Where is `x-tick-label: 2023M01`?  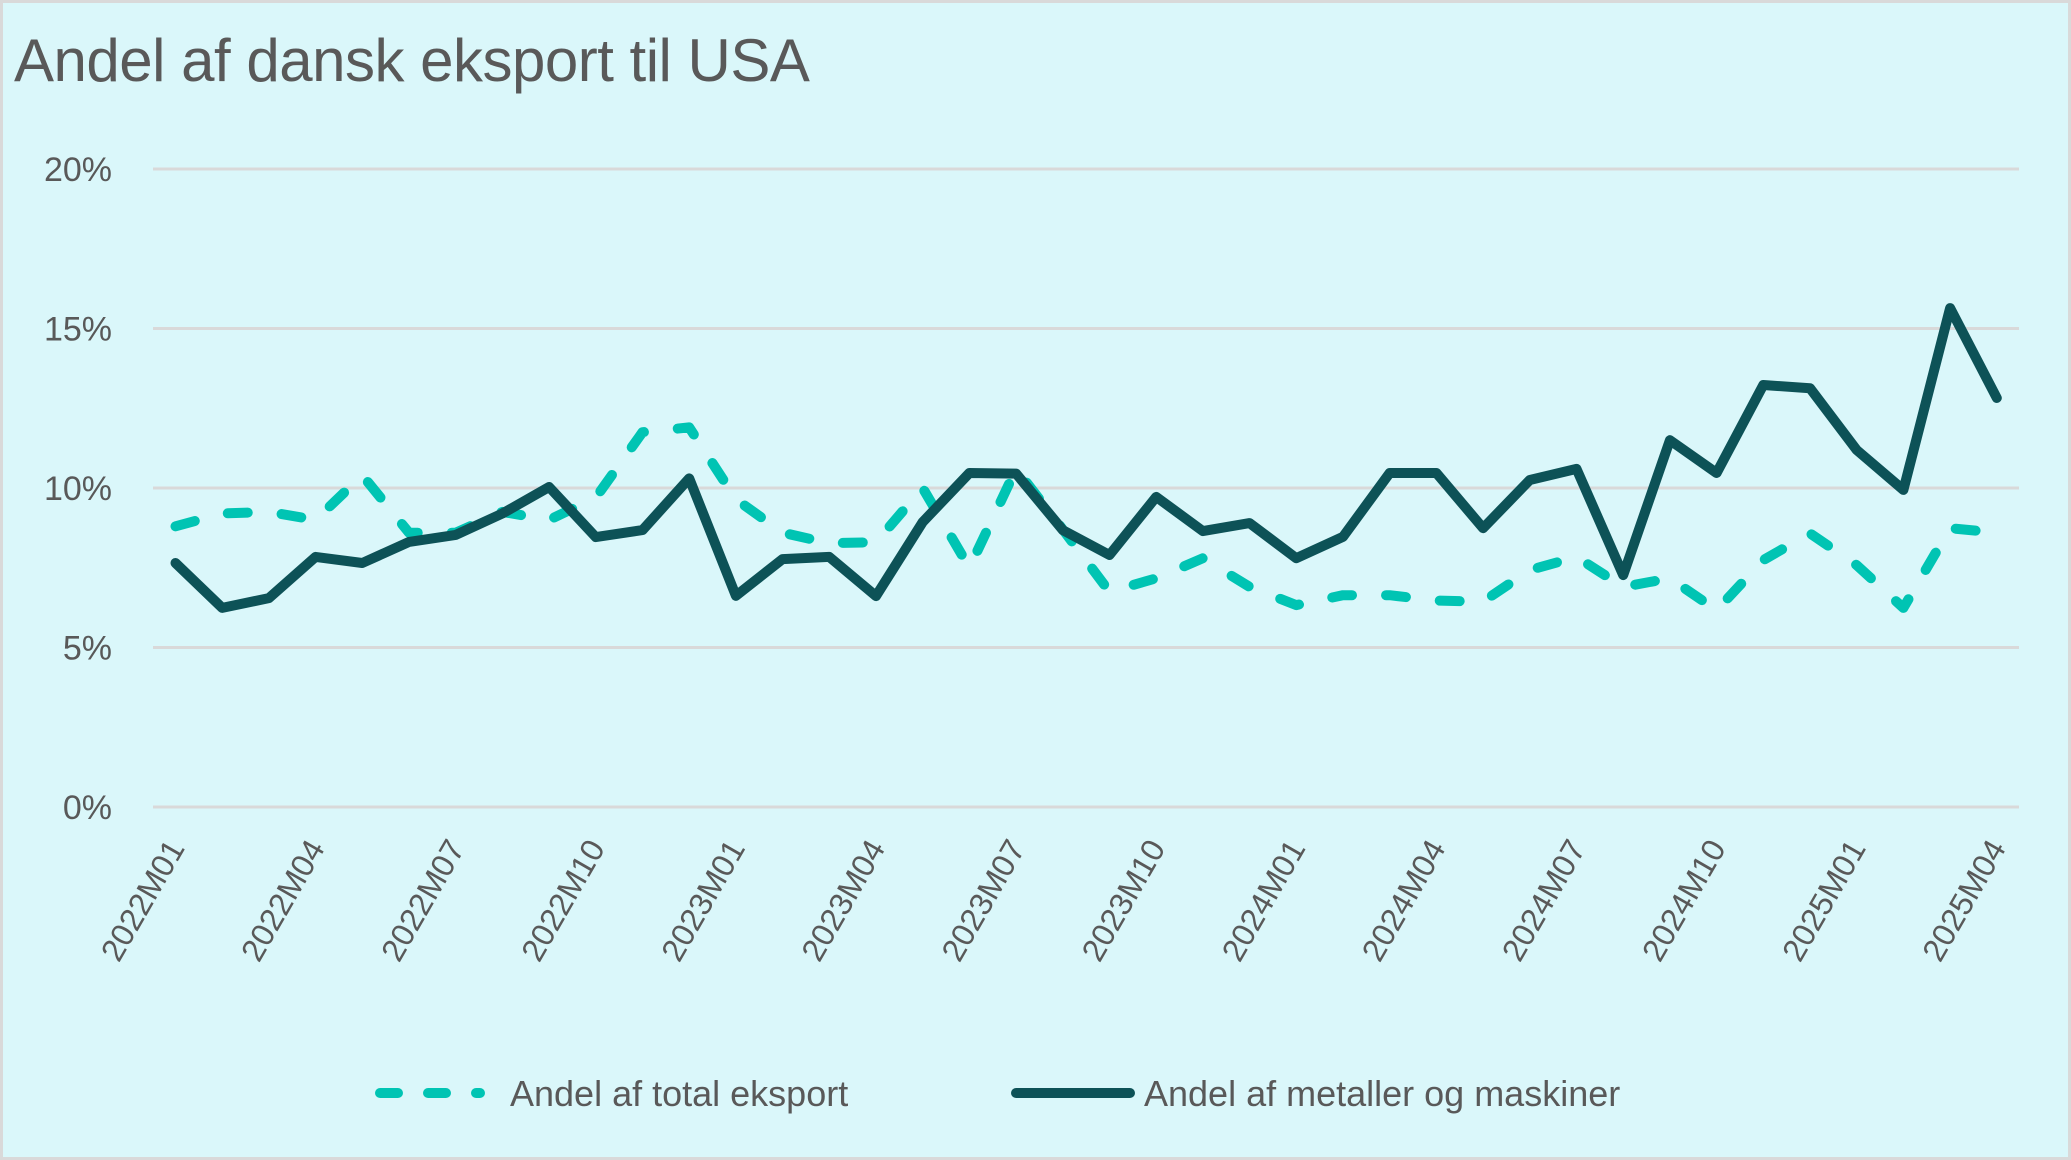
x-tick-label: 2023M01 is located at coordinates (703, 901).